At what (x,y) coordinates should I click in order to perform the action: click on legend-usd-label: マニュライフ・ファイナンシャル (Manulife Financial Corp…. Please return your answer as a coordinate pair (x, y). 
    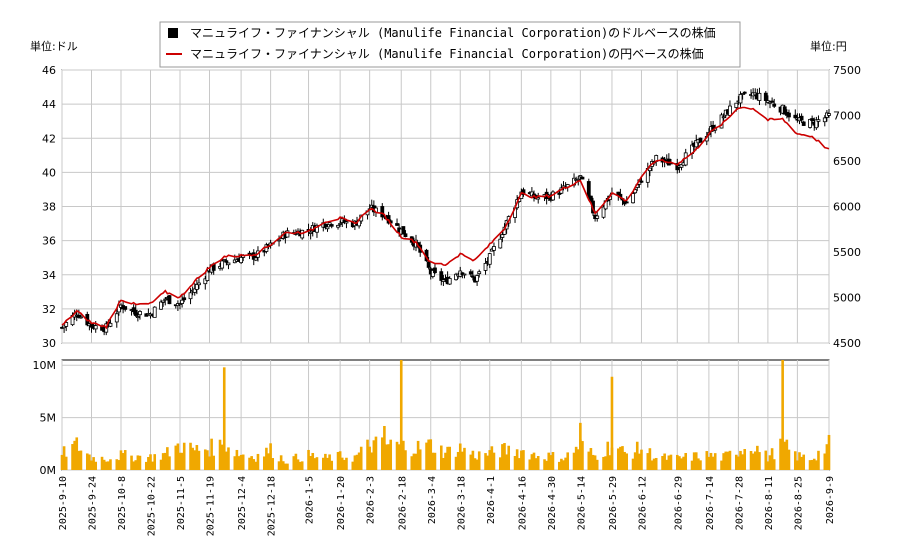
    Looking at the image, I should click on (453, 32).